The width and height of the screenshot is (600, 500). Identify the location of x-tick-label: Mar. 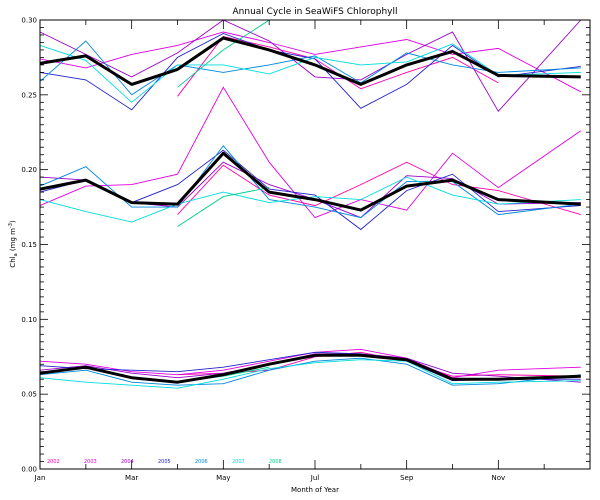
(131, 478).